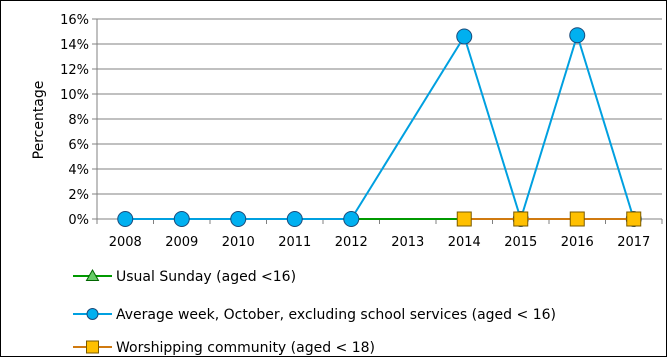 This screenshot has height=357, width=667. I want to click on y-tick-label: 6%, so click(78, 145).